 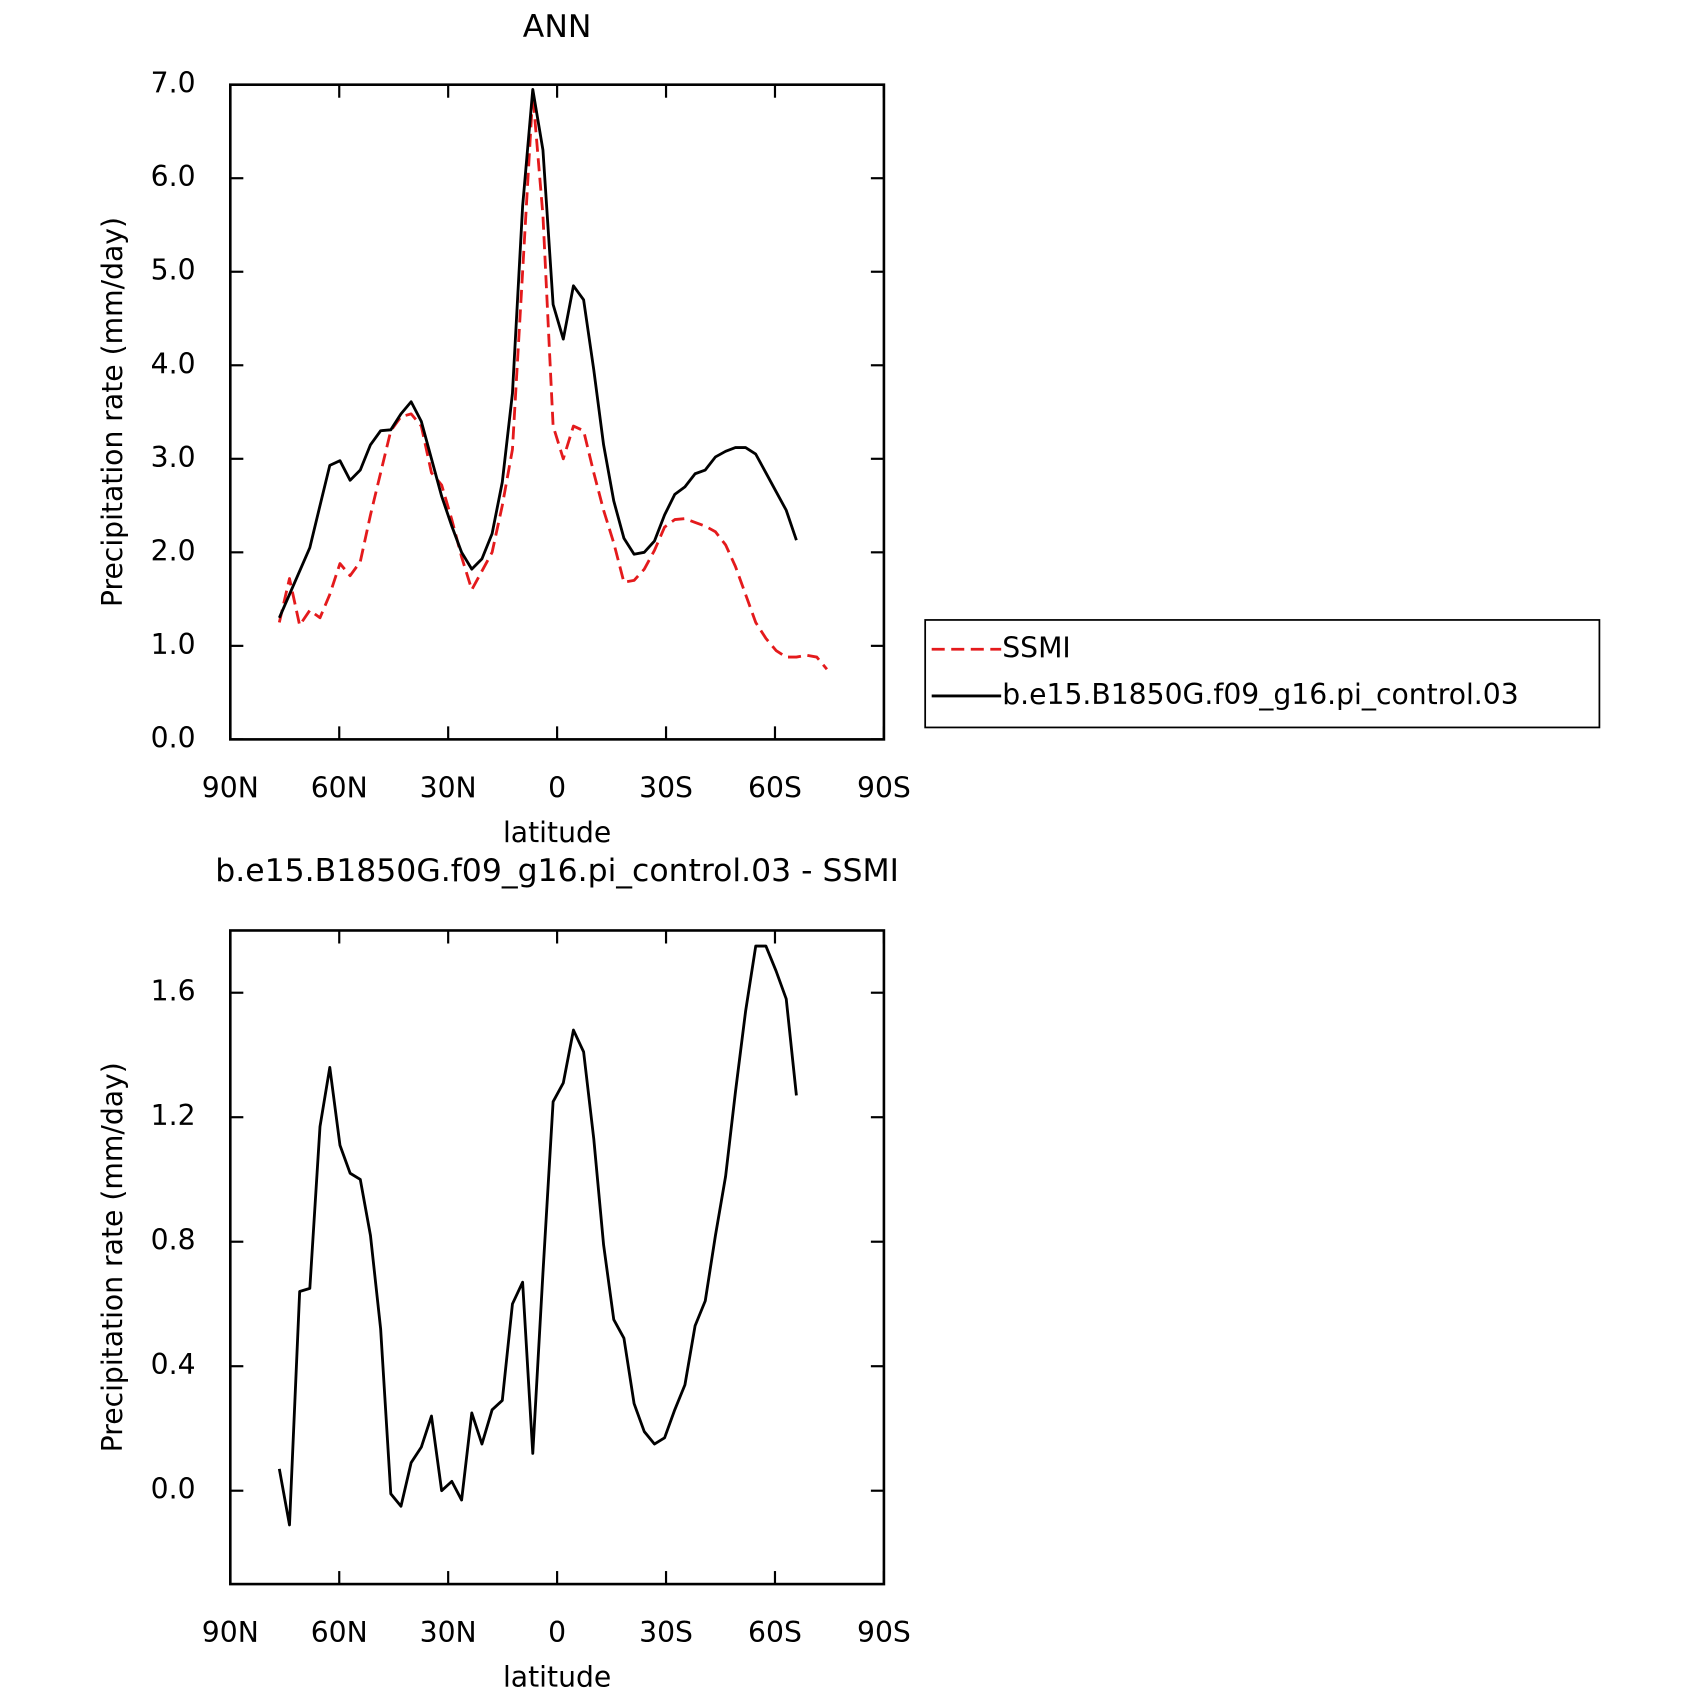 I want to click on y-tick-label: 4.0, so click(x=173, y=363).